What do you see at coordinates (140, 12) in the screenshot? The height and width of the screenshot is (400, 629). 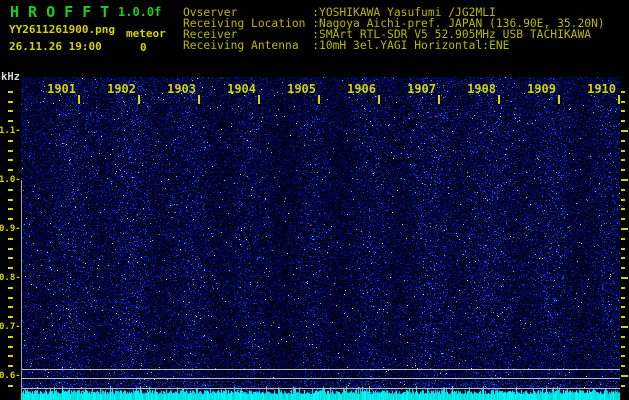 I see `app-version: 1.0.0f` at bounding box center [140, 12].